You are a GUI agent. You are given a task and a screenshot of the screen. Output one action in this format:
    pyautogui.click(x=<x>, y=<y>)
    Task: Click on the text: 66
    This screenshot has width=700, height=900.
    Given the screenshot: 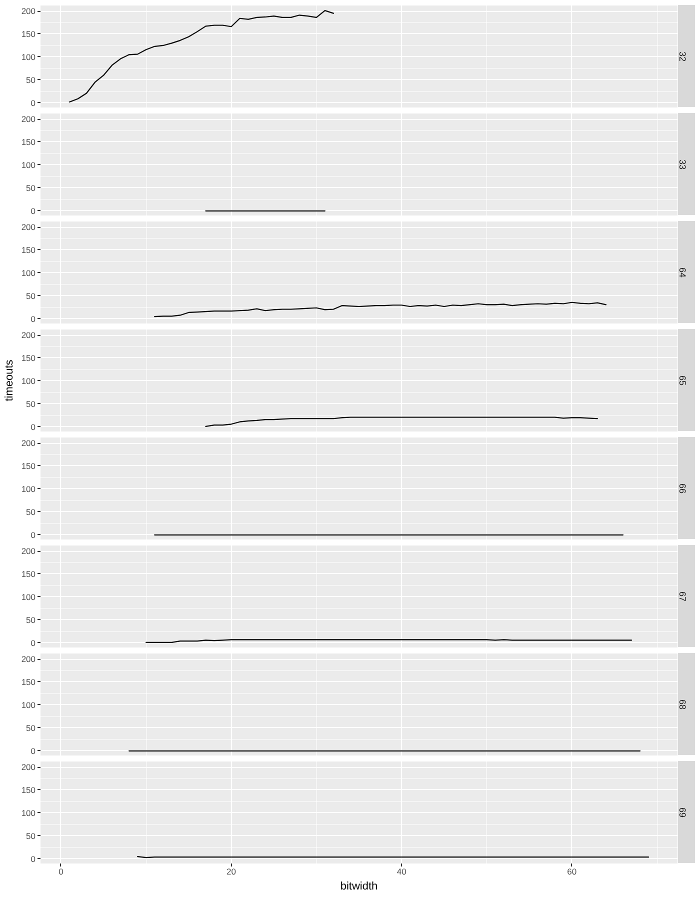 What is the action you would take?
    pyautogui.click(x=683, y=488)
    